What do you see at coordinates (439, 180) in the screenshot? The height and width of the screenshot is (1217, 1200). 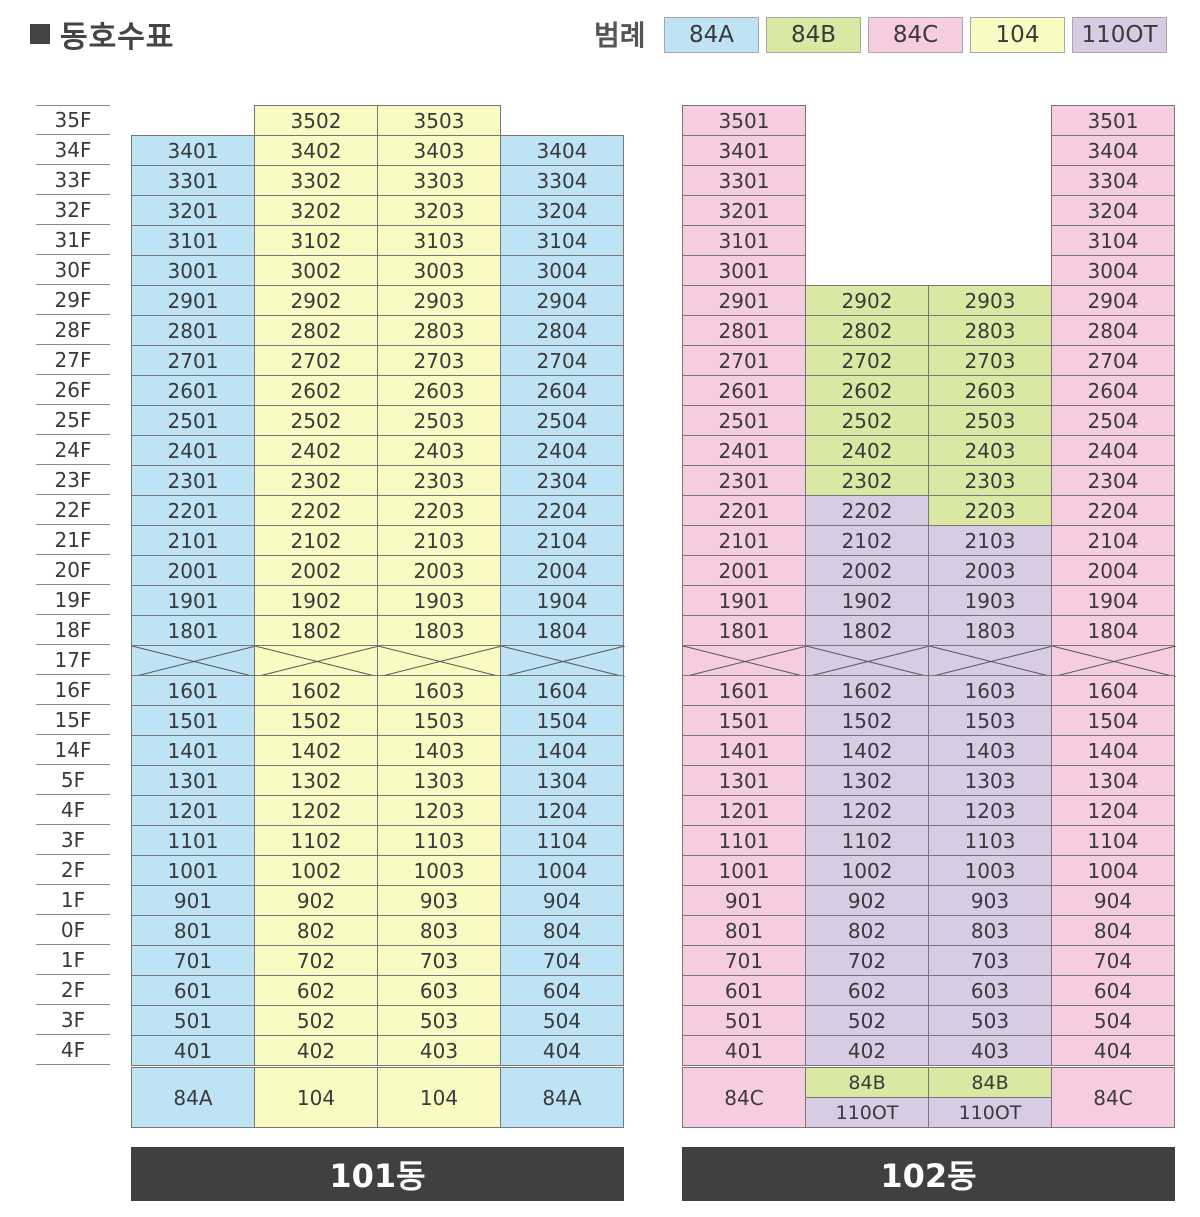 I see `unit-cell: 3303` at bounding box center [439, 180].